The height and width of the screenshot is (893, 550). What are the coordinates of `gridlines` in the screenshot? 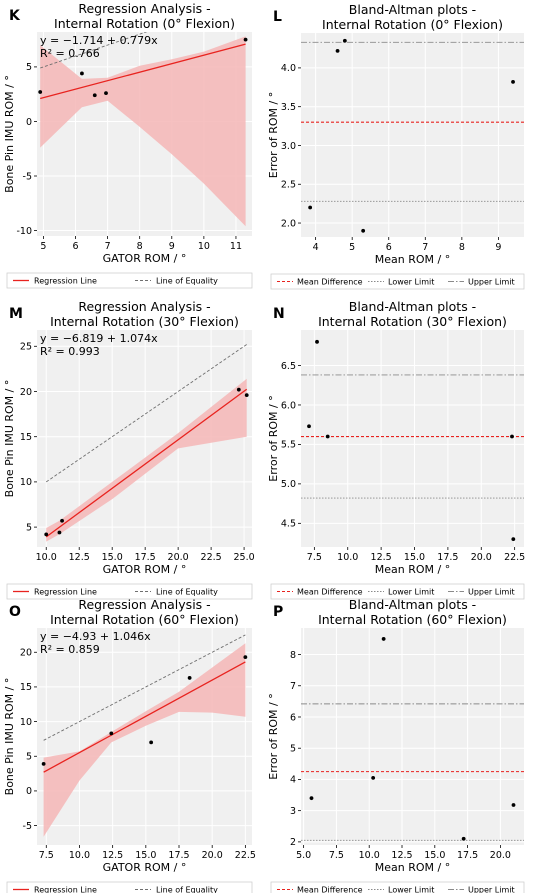 It's located at (144, 438).